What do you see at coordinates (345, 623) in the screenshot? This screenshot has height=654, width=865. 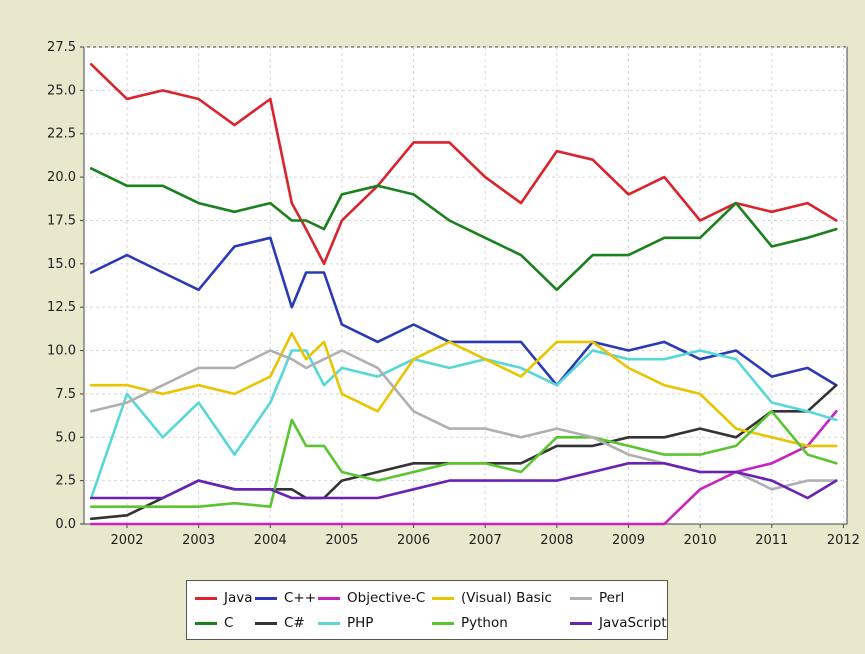 I see `legend-item-php: PHP` at bounding box center [345, 623].